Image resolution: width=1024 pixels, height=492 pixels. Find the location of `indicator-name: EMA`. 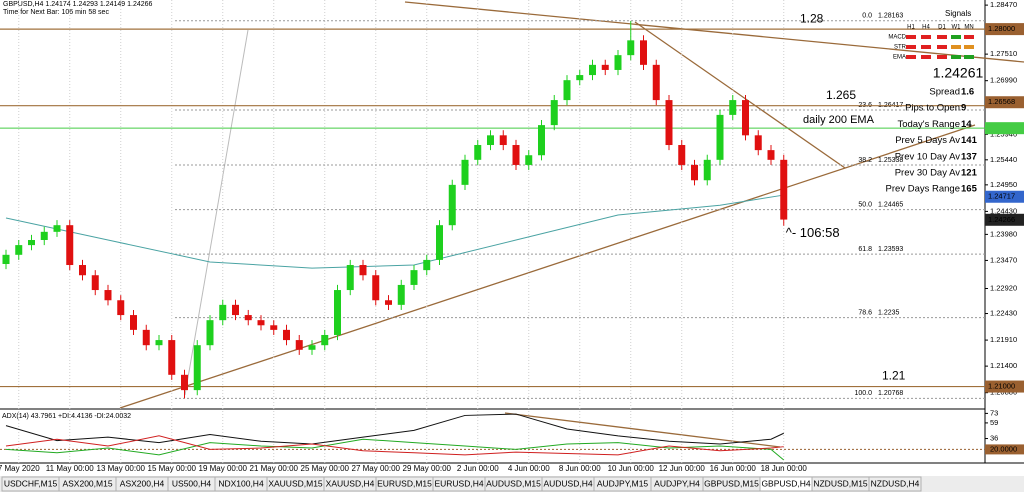

indicator-name: EMA is located at coordinates (899, 58).